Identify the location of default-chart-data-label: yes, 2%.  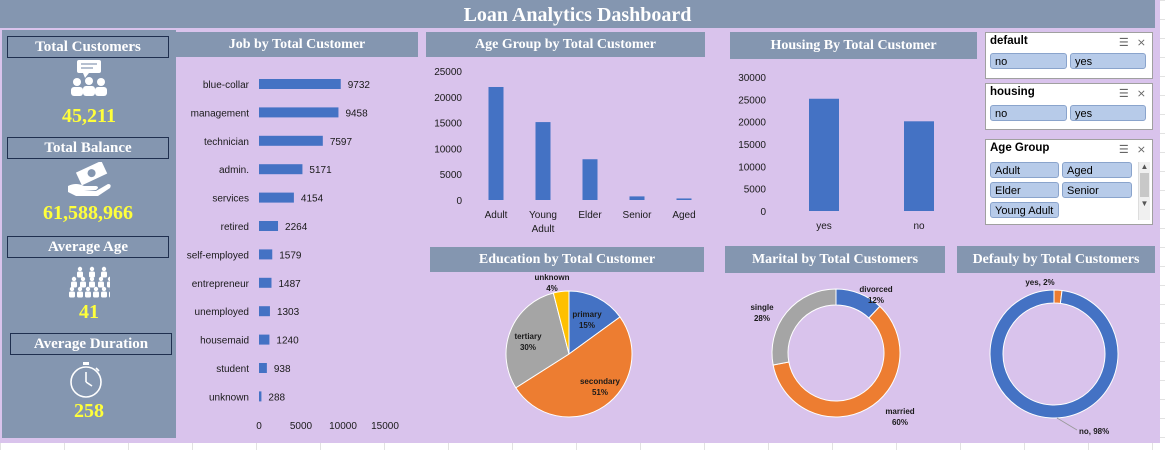
(1039, 282).